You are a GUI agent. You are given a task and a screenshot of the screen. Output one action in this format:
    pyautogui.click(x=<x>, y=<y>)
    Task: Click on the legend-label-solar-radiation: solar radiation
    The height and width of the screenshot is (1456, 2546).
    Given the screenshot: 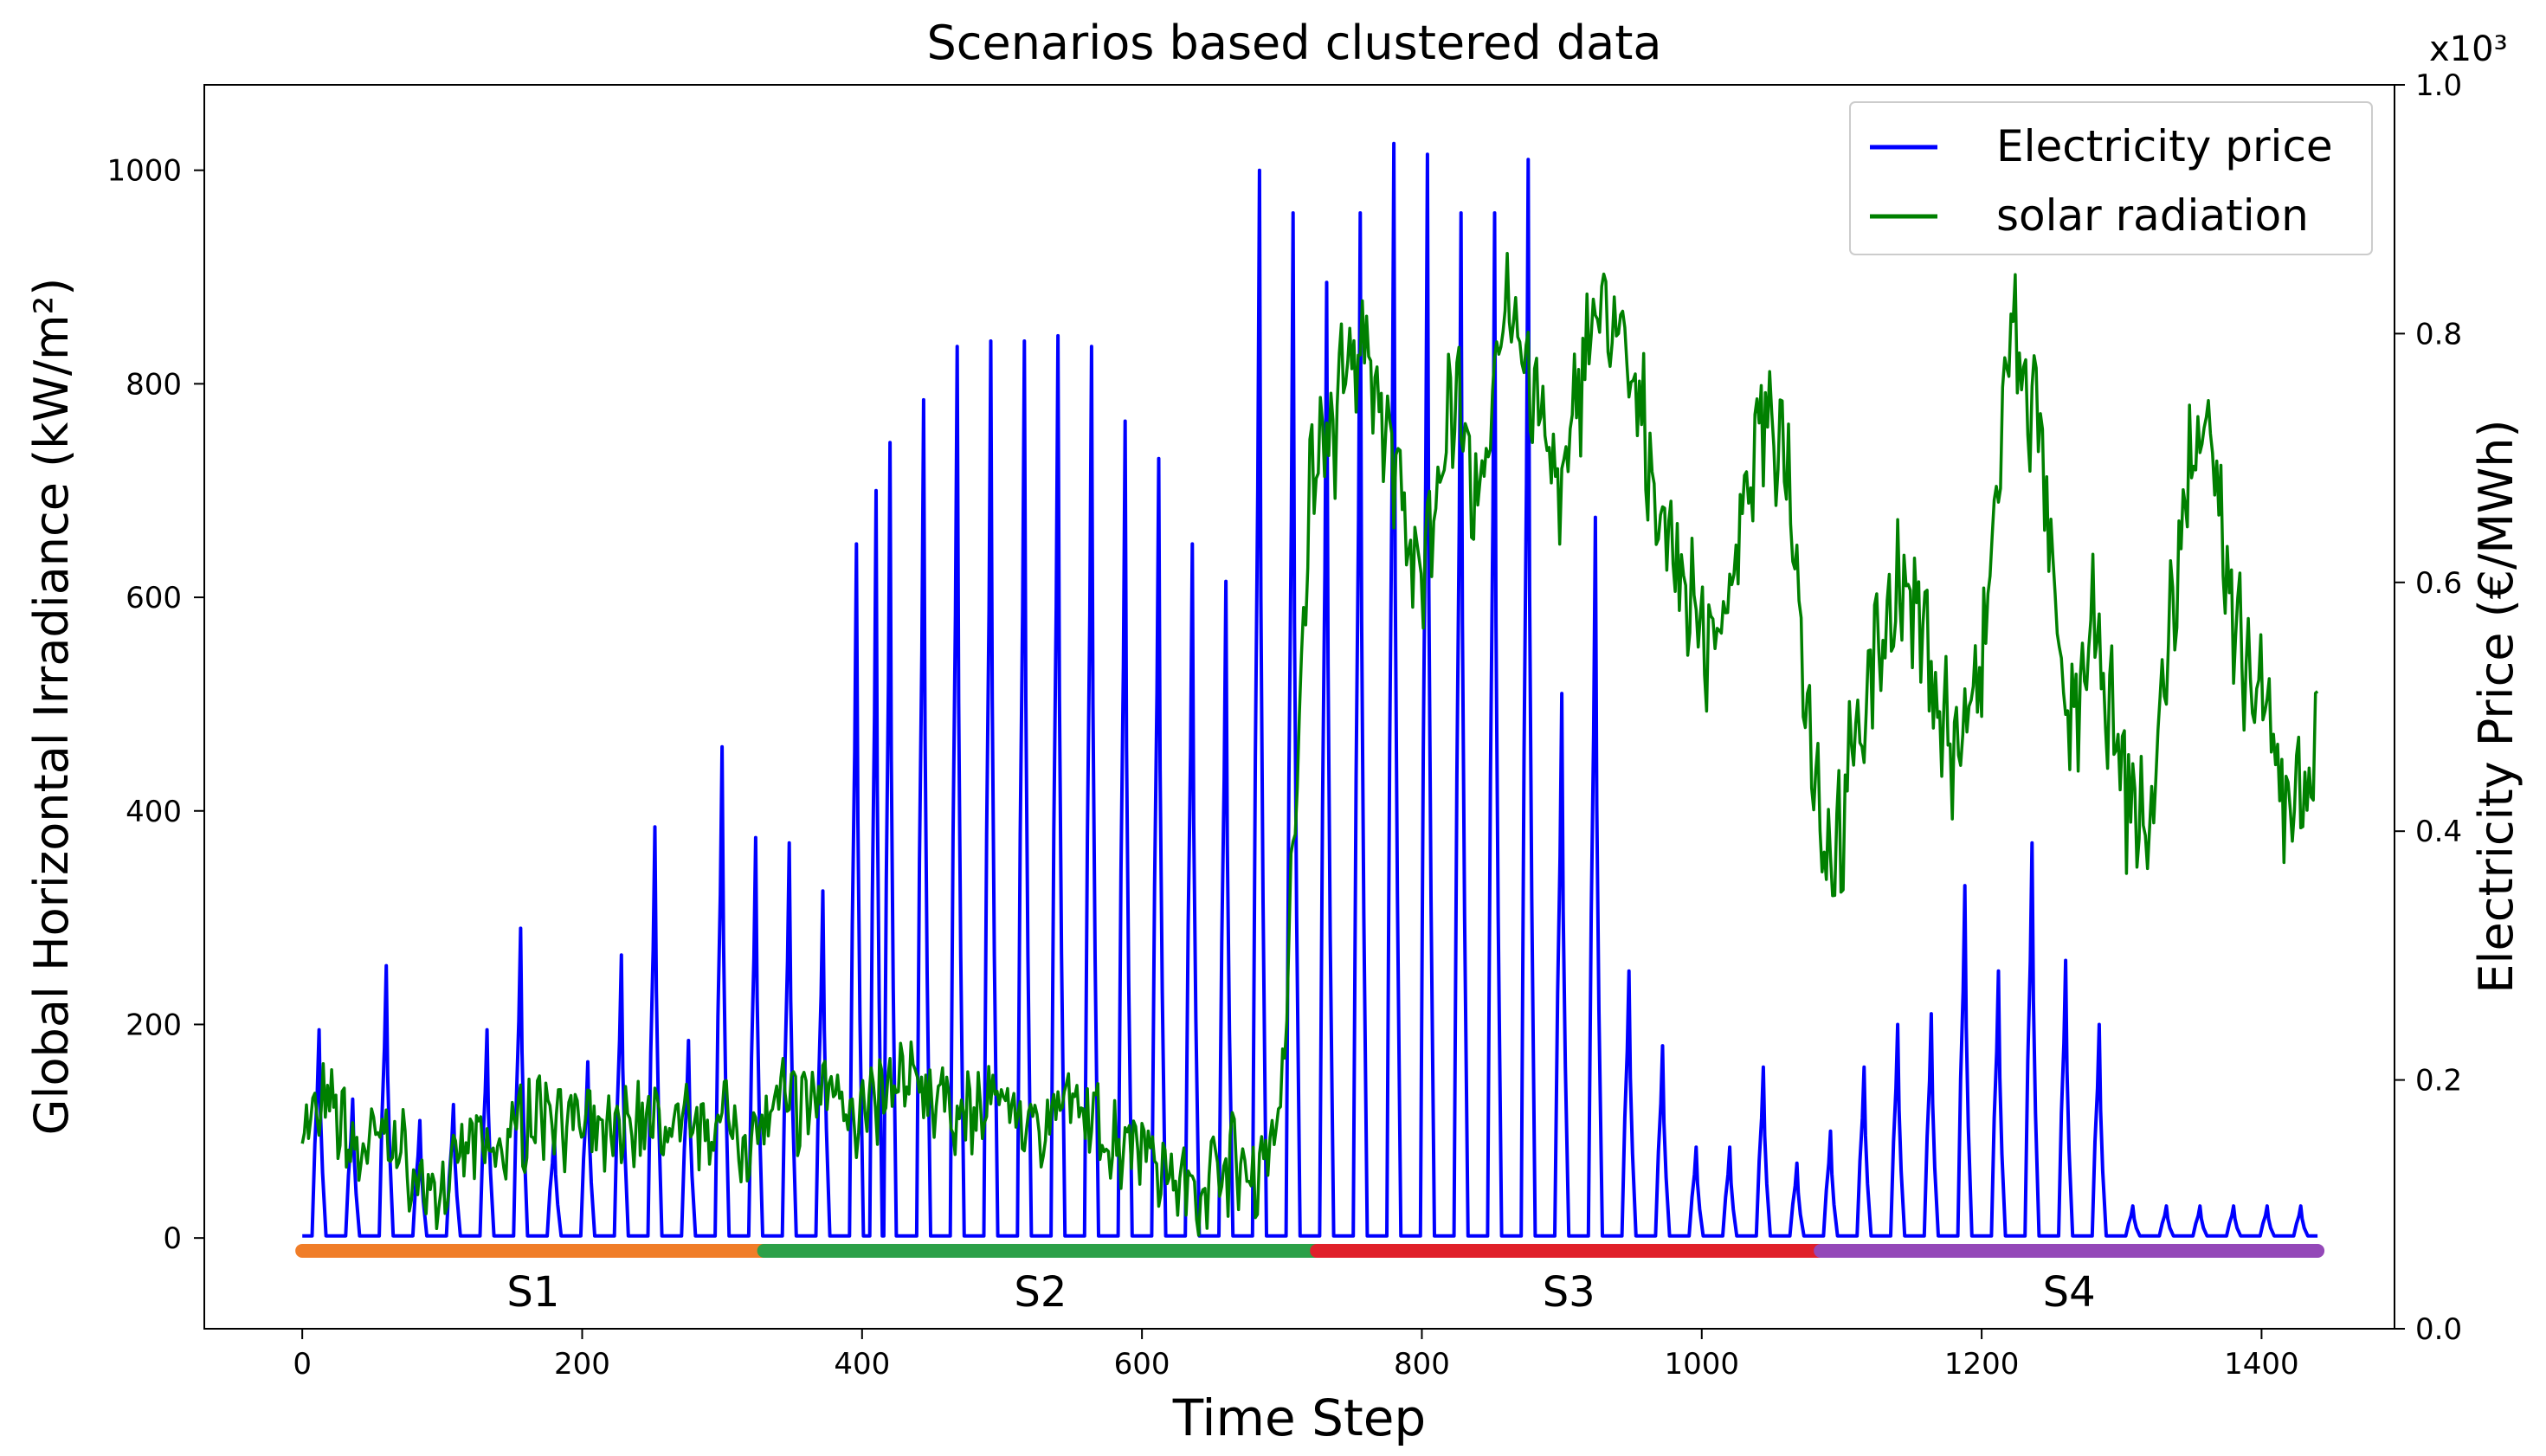 What is the action you would take?
    pyautogui.click(x=2153, y=215)
    